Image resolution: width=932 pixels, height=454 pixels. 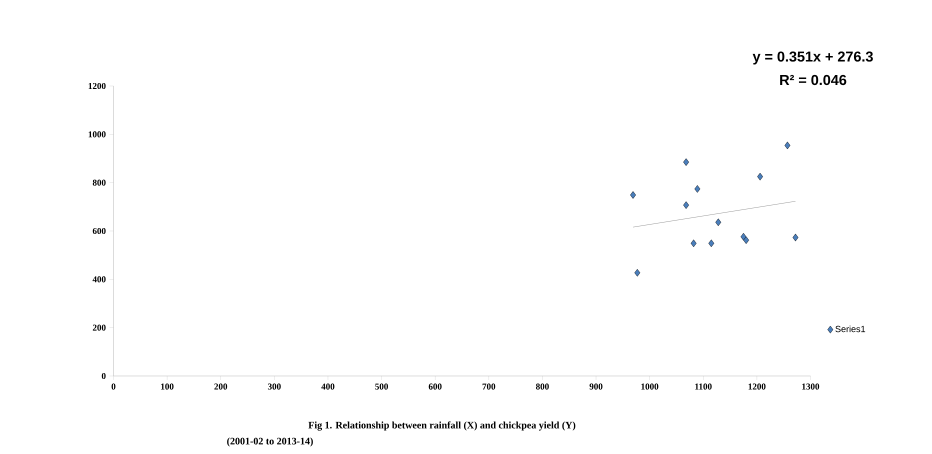 I want to click on x-tick-label: 700, so click(x=489, y=387).